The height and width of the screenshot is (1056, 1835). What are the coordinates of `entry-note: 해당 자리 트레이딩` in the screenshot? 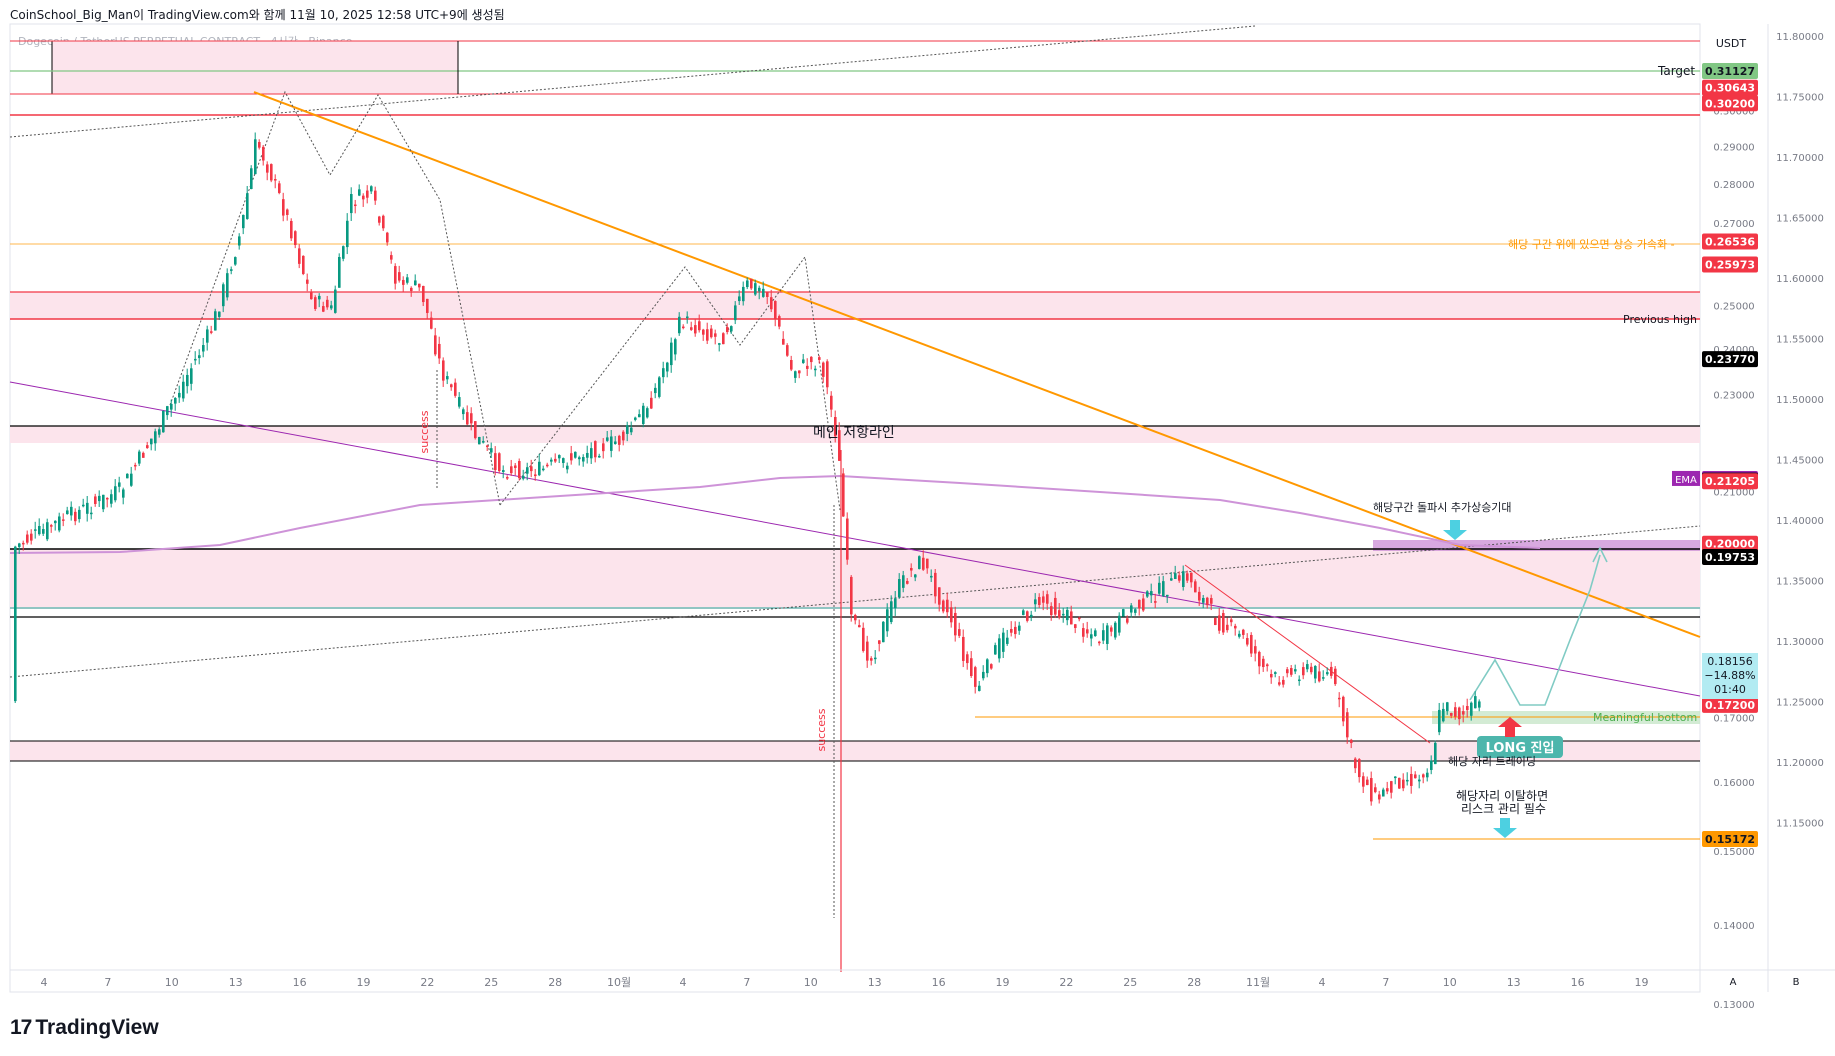 It's located at (1492, 761).